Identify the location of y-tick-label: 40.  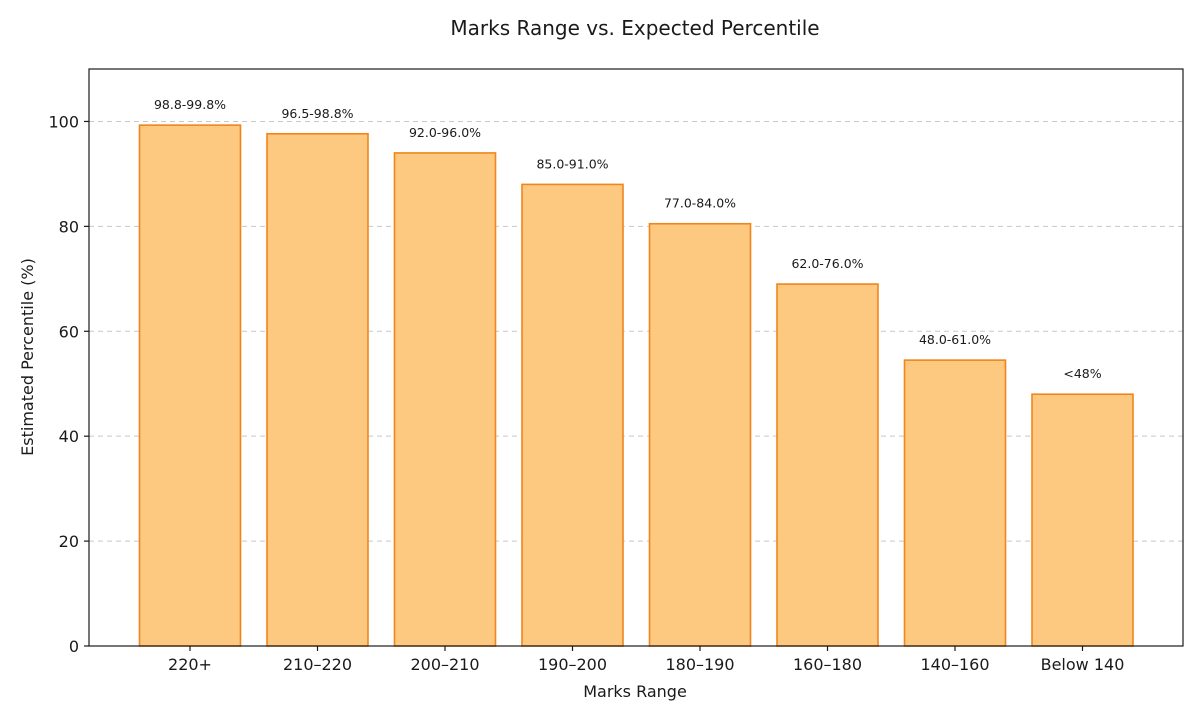
(69, 436).